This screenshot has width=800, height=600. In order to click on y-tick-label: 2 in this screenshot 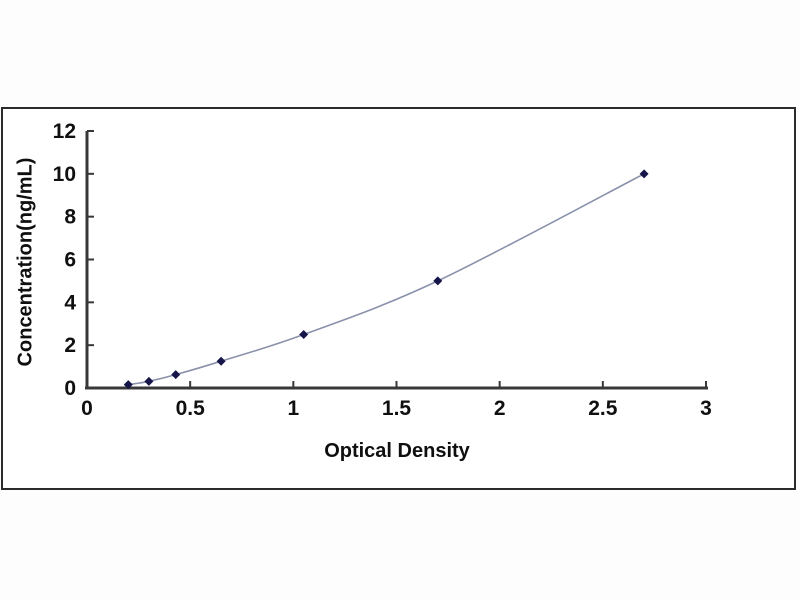, I will do `click(70, 345)`.